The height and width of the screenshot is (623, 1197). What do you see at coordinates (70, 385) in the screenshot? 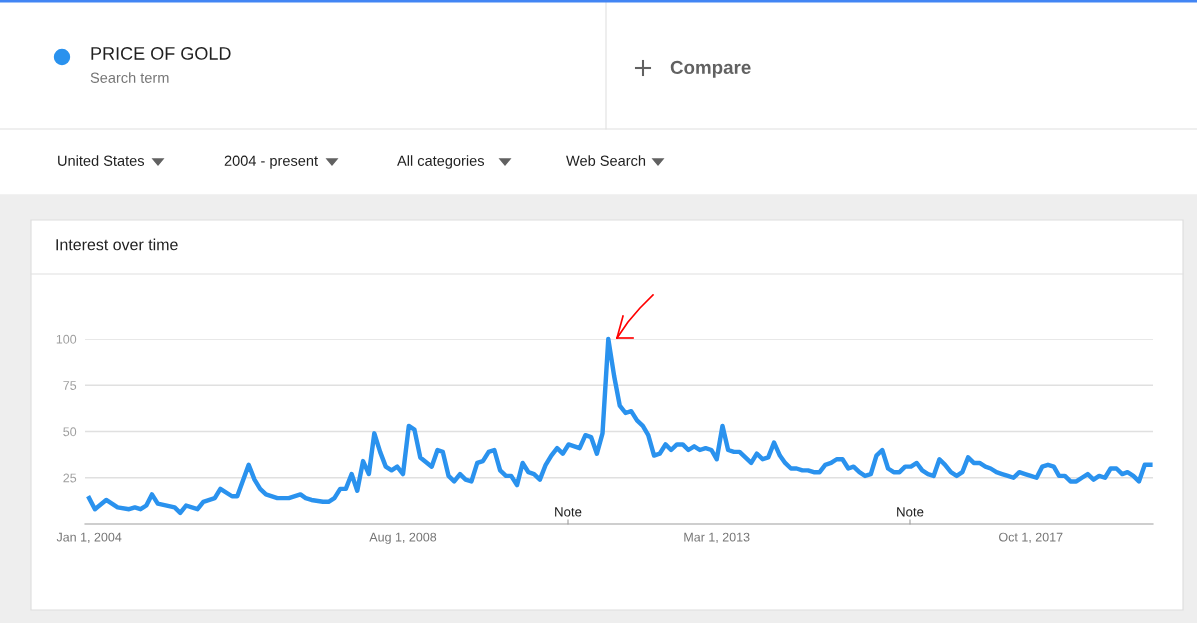
I see `y-tick-label: 75` at bounding box center [70, 385].